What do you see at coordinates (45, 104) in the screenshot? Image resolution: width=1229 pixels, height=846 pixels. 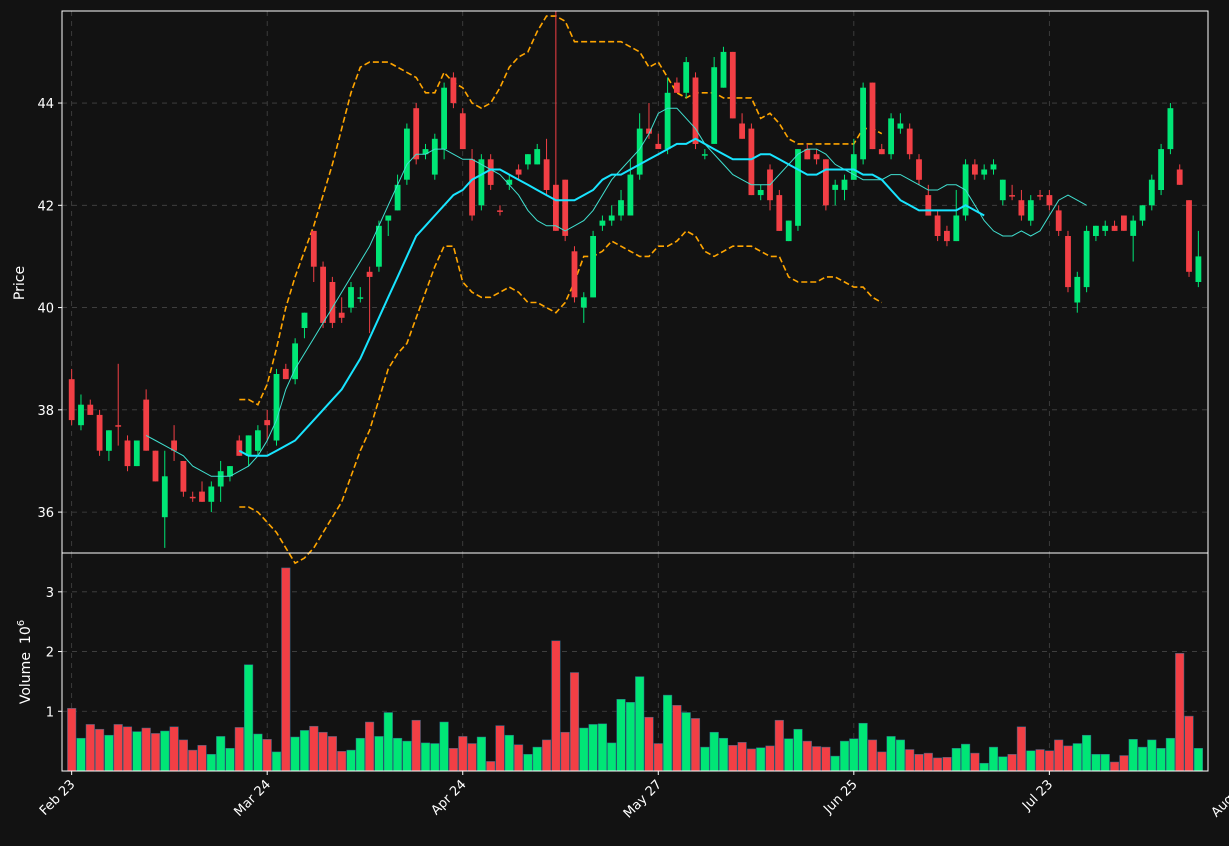 I see `price-tick-label: 44` at bounding box center [45, 104].